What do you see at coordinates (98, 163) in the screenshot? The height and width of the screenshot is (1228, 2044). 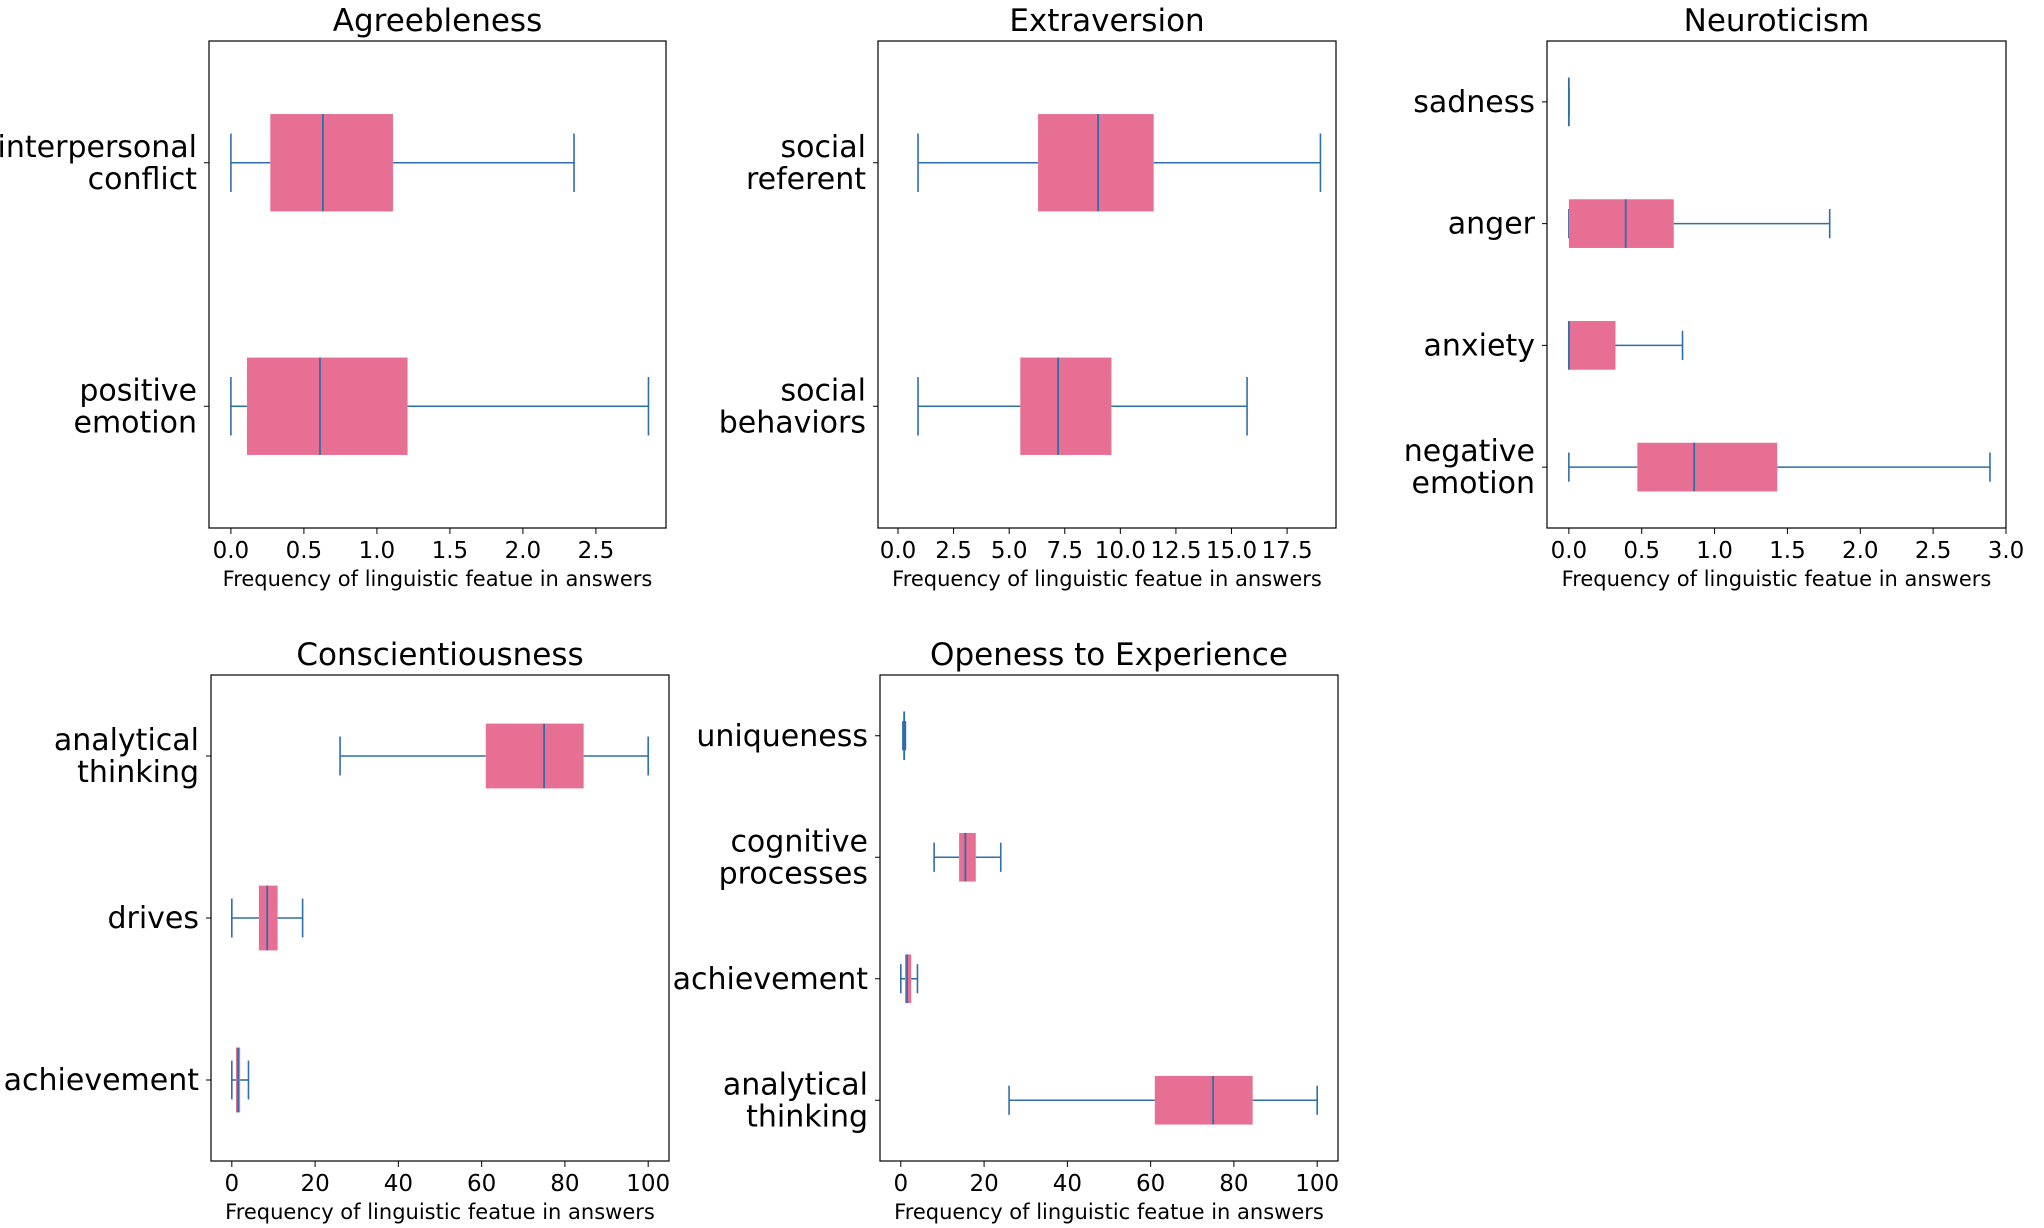 I see `y-tick-label: interpersonal conflict` at bounding box center [98, 163].